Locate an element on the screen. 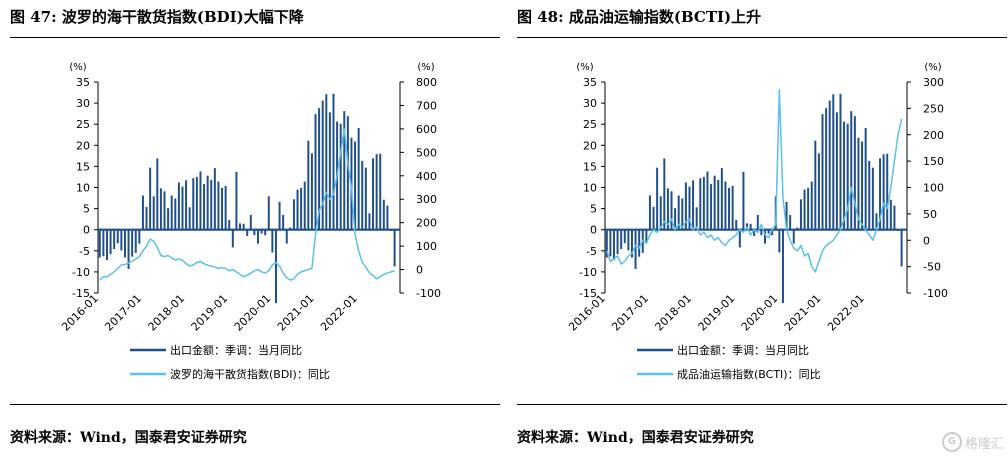 The image size is (1008, 456). legend-label-line: 成品油运输指数(BCTI)：同比 is located at coordinates (749, 374).